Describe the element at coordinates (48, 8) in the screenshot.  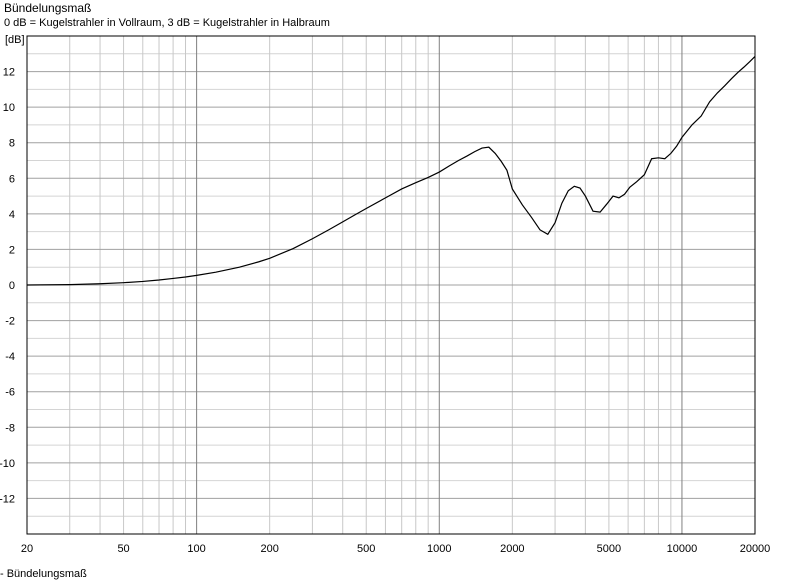
I see `chart-title: Bündelungsmaß` at that location.